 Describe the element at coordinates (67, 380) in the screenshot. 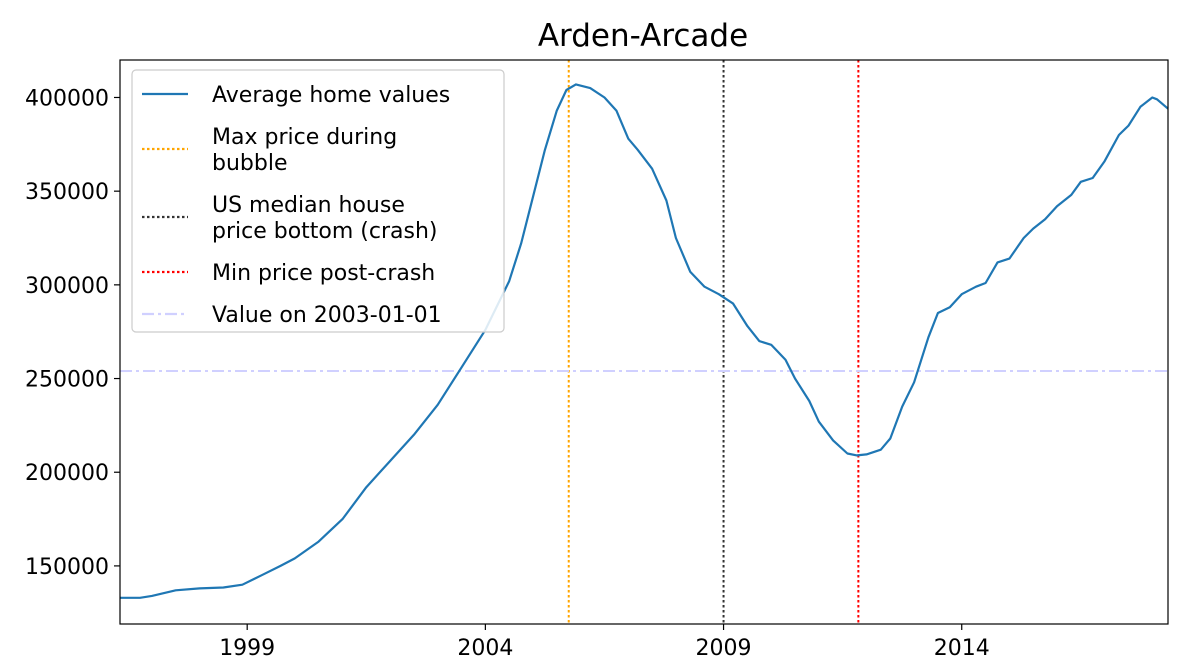

I see `y-tick-label: 250000` at that location.